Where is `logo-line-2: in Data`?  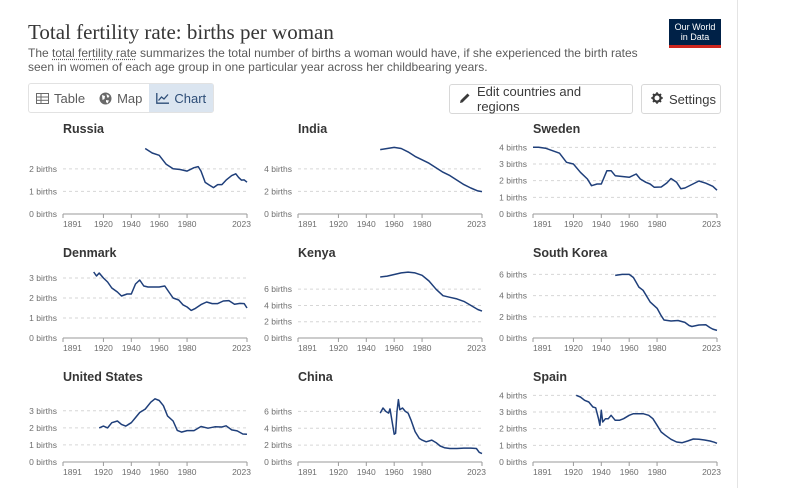
logo-line-2: in Data is located at coordinates (695, 37).